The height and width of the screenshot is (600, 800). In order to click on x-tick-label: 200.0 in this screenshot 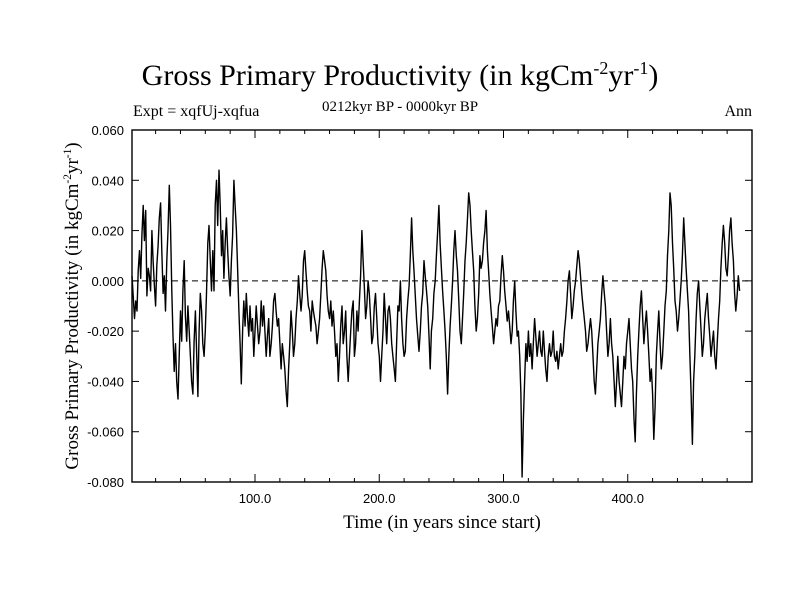, I will do `click(379, 498)`.